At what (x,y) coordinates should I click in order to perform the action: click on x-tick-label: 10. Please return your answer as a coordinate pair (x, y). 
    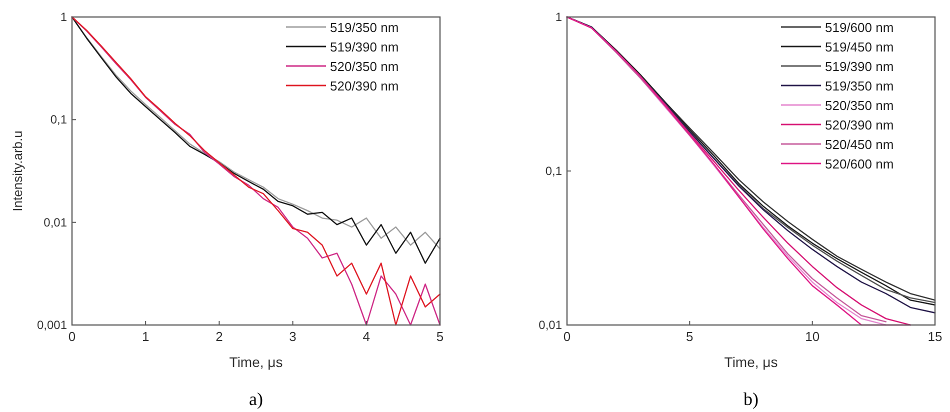
    Looking at the image, I should click on (812, 336).